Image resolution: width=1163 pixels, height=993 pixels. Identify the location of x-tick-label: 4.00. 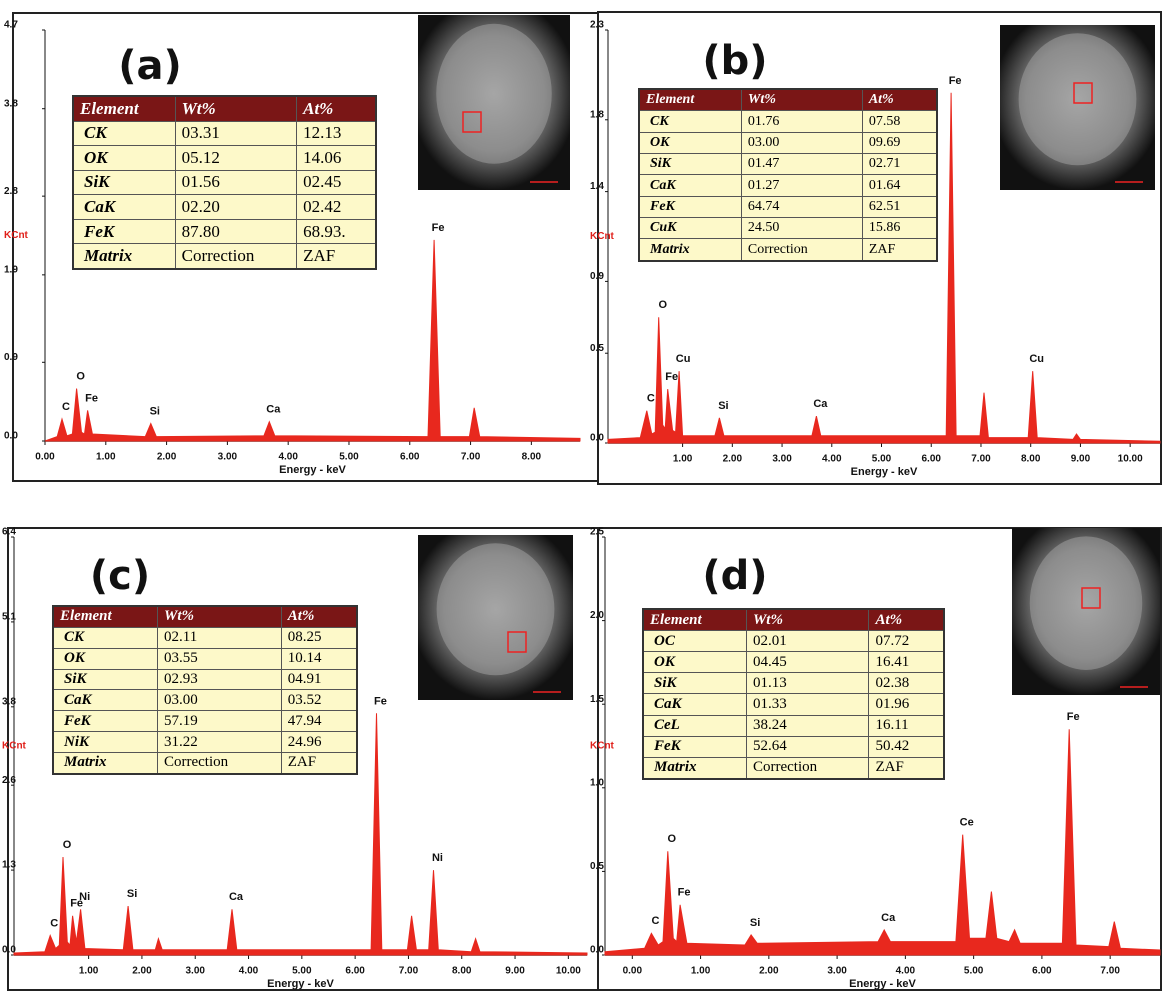
(288, 457).